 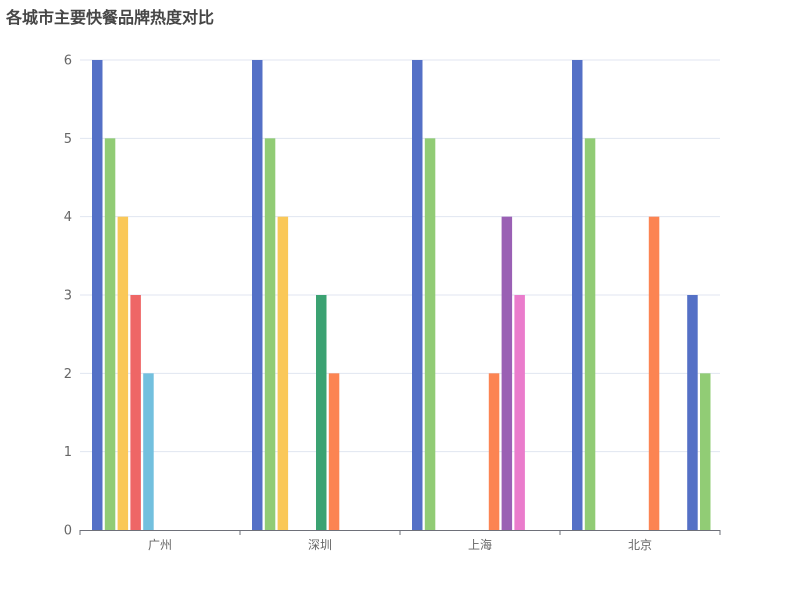 What do you see at coordinates (640, 545) in the screenshot?
I see `x-category-label: 北京` at bounding box center [640, 545].